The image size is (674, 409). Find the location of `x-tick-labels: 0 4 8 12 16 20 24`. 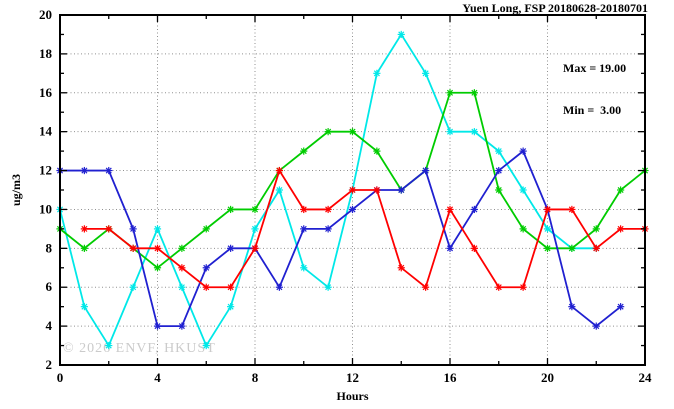

x-tick-labels: 0 4 8 12 16 20 24 is located at coordinates (354, 377).